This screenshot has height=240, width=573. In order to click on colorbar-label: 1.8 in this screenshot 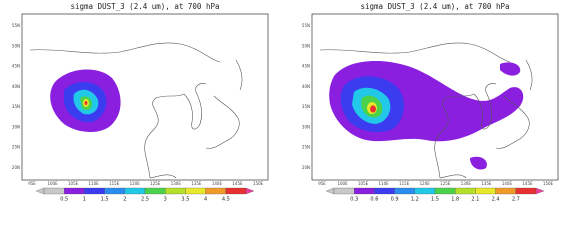, I will do `click(455, 200)`.